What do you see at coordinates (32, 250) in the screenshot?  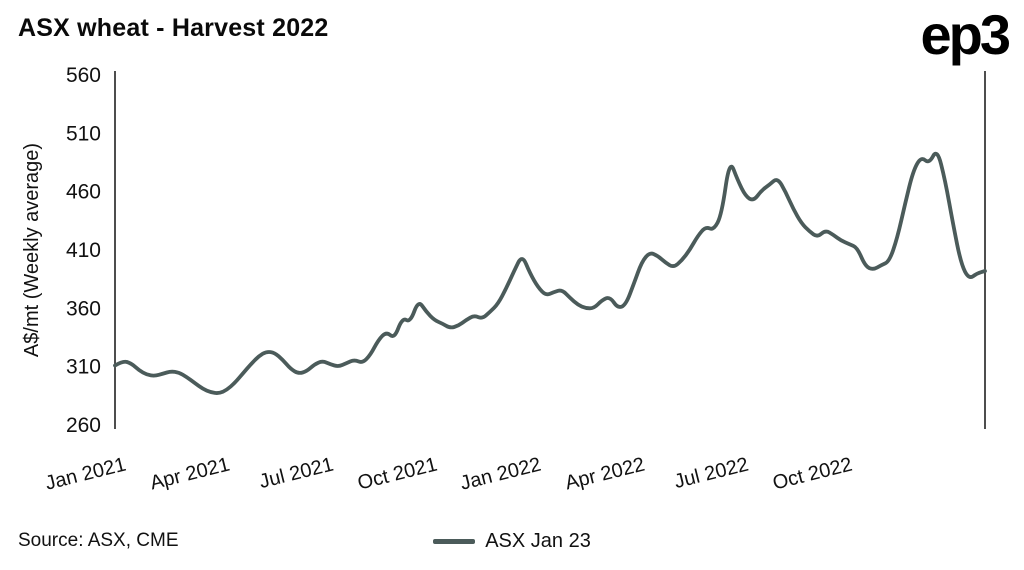 I see `y-axis-label: A$/mt (Weekly average)` at bounding box center [32, 250].